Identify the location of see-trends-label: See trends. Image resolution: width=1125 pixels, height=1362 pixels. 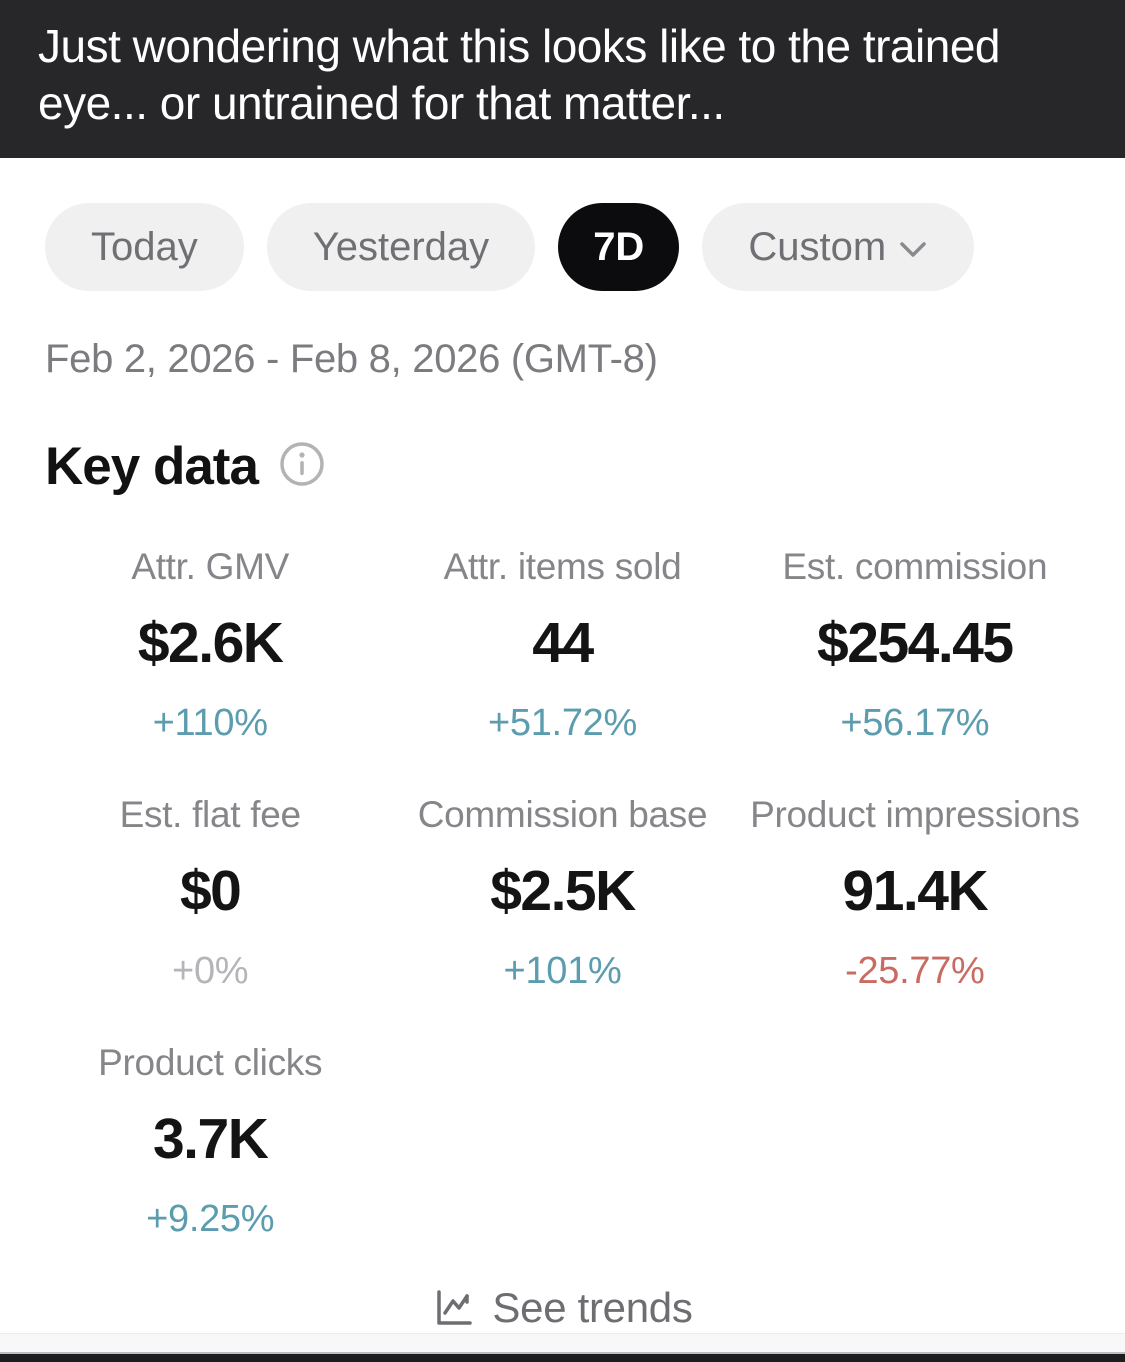
(592, 1307).